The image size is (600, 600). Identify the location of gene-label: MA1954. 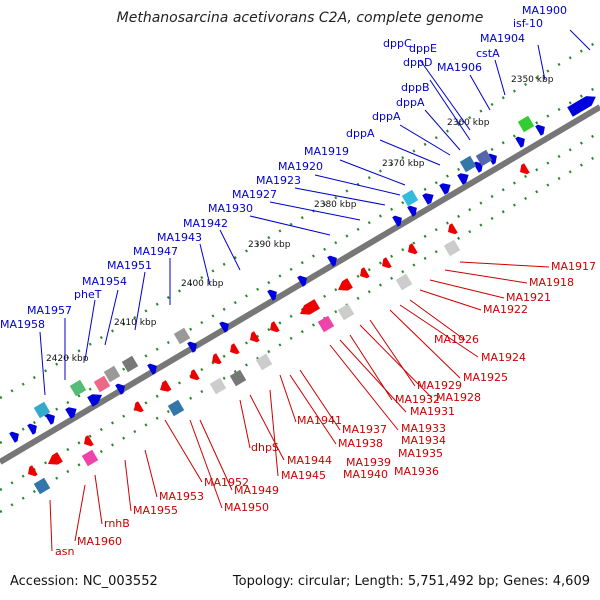
(104, 281).